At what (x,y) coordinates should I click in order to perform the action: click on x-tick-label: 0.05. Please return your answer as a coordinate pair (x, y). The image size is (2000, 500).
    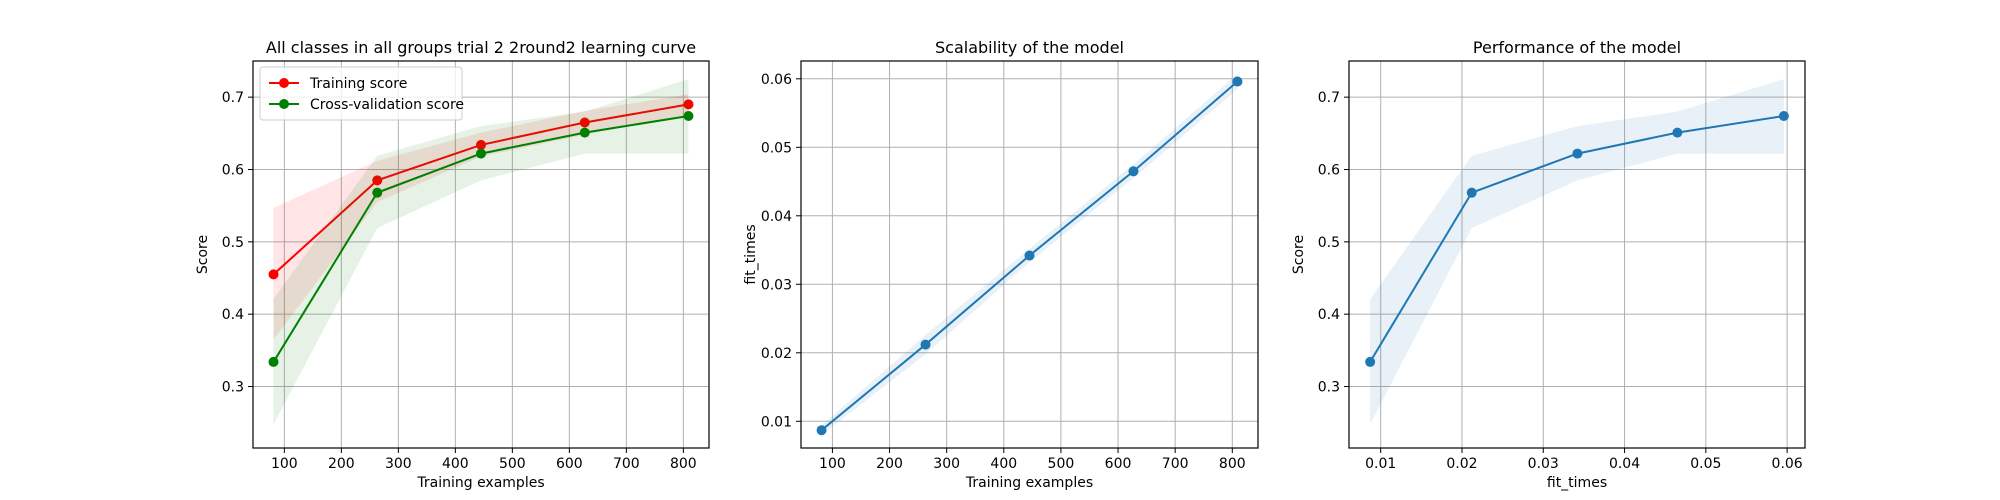
    Looking at the image, I should click on (1705, 464).